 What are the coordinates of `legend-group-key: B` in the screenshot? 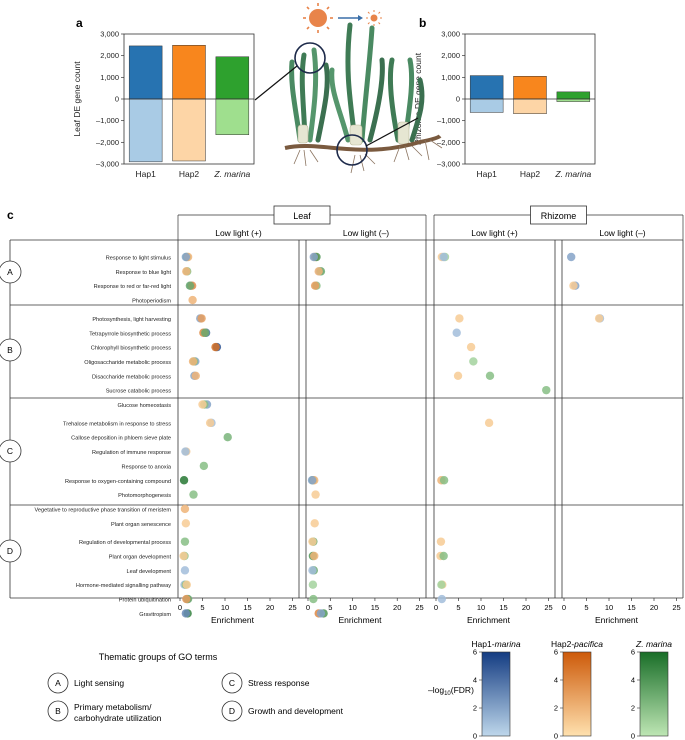 It's located at (58, 711).